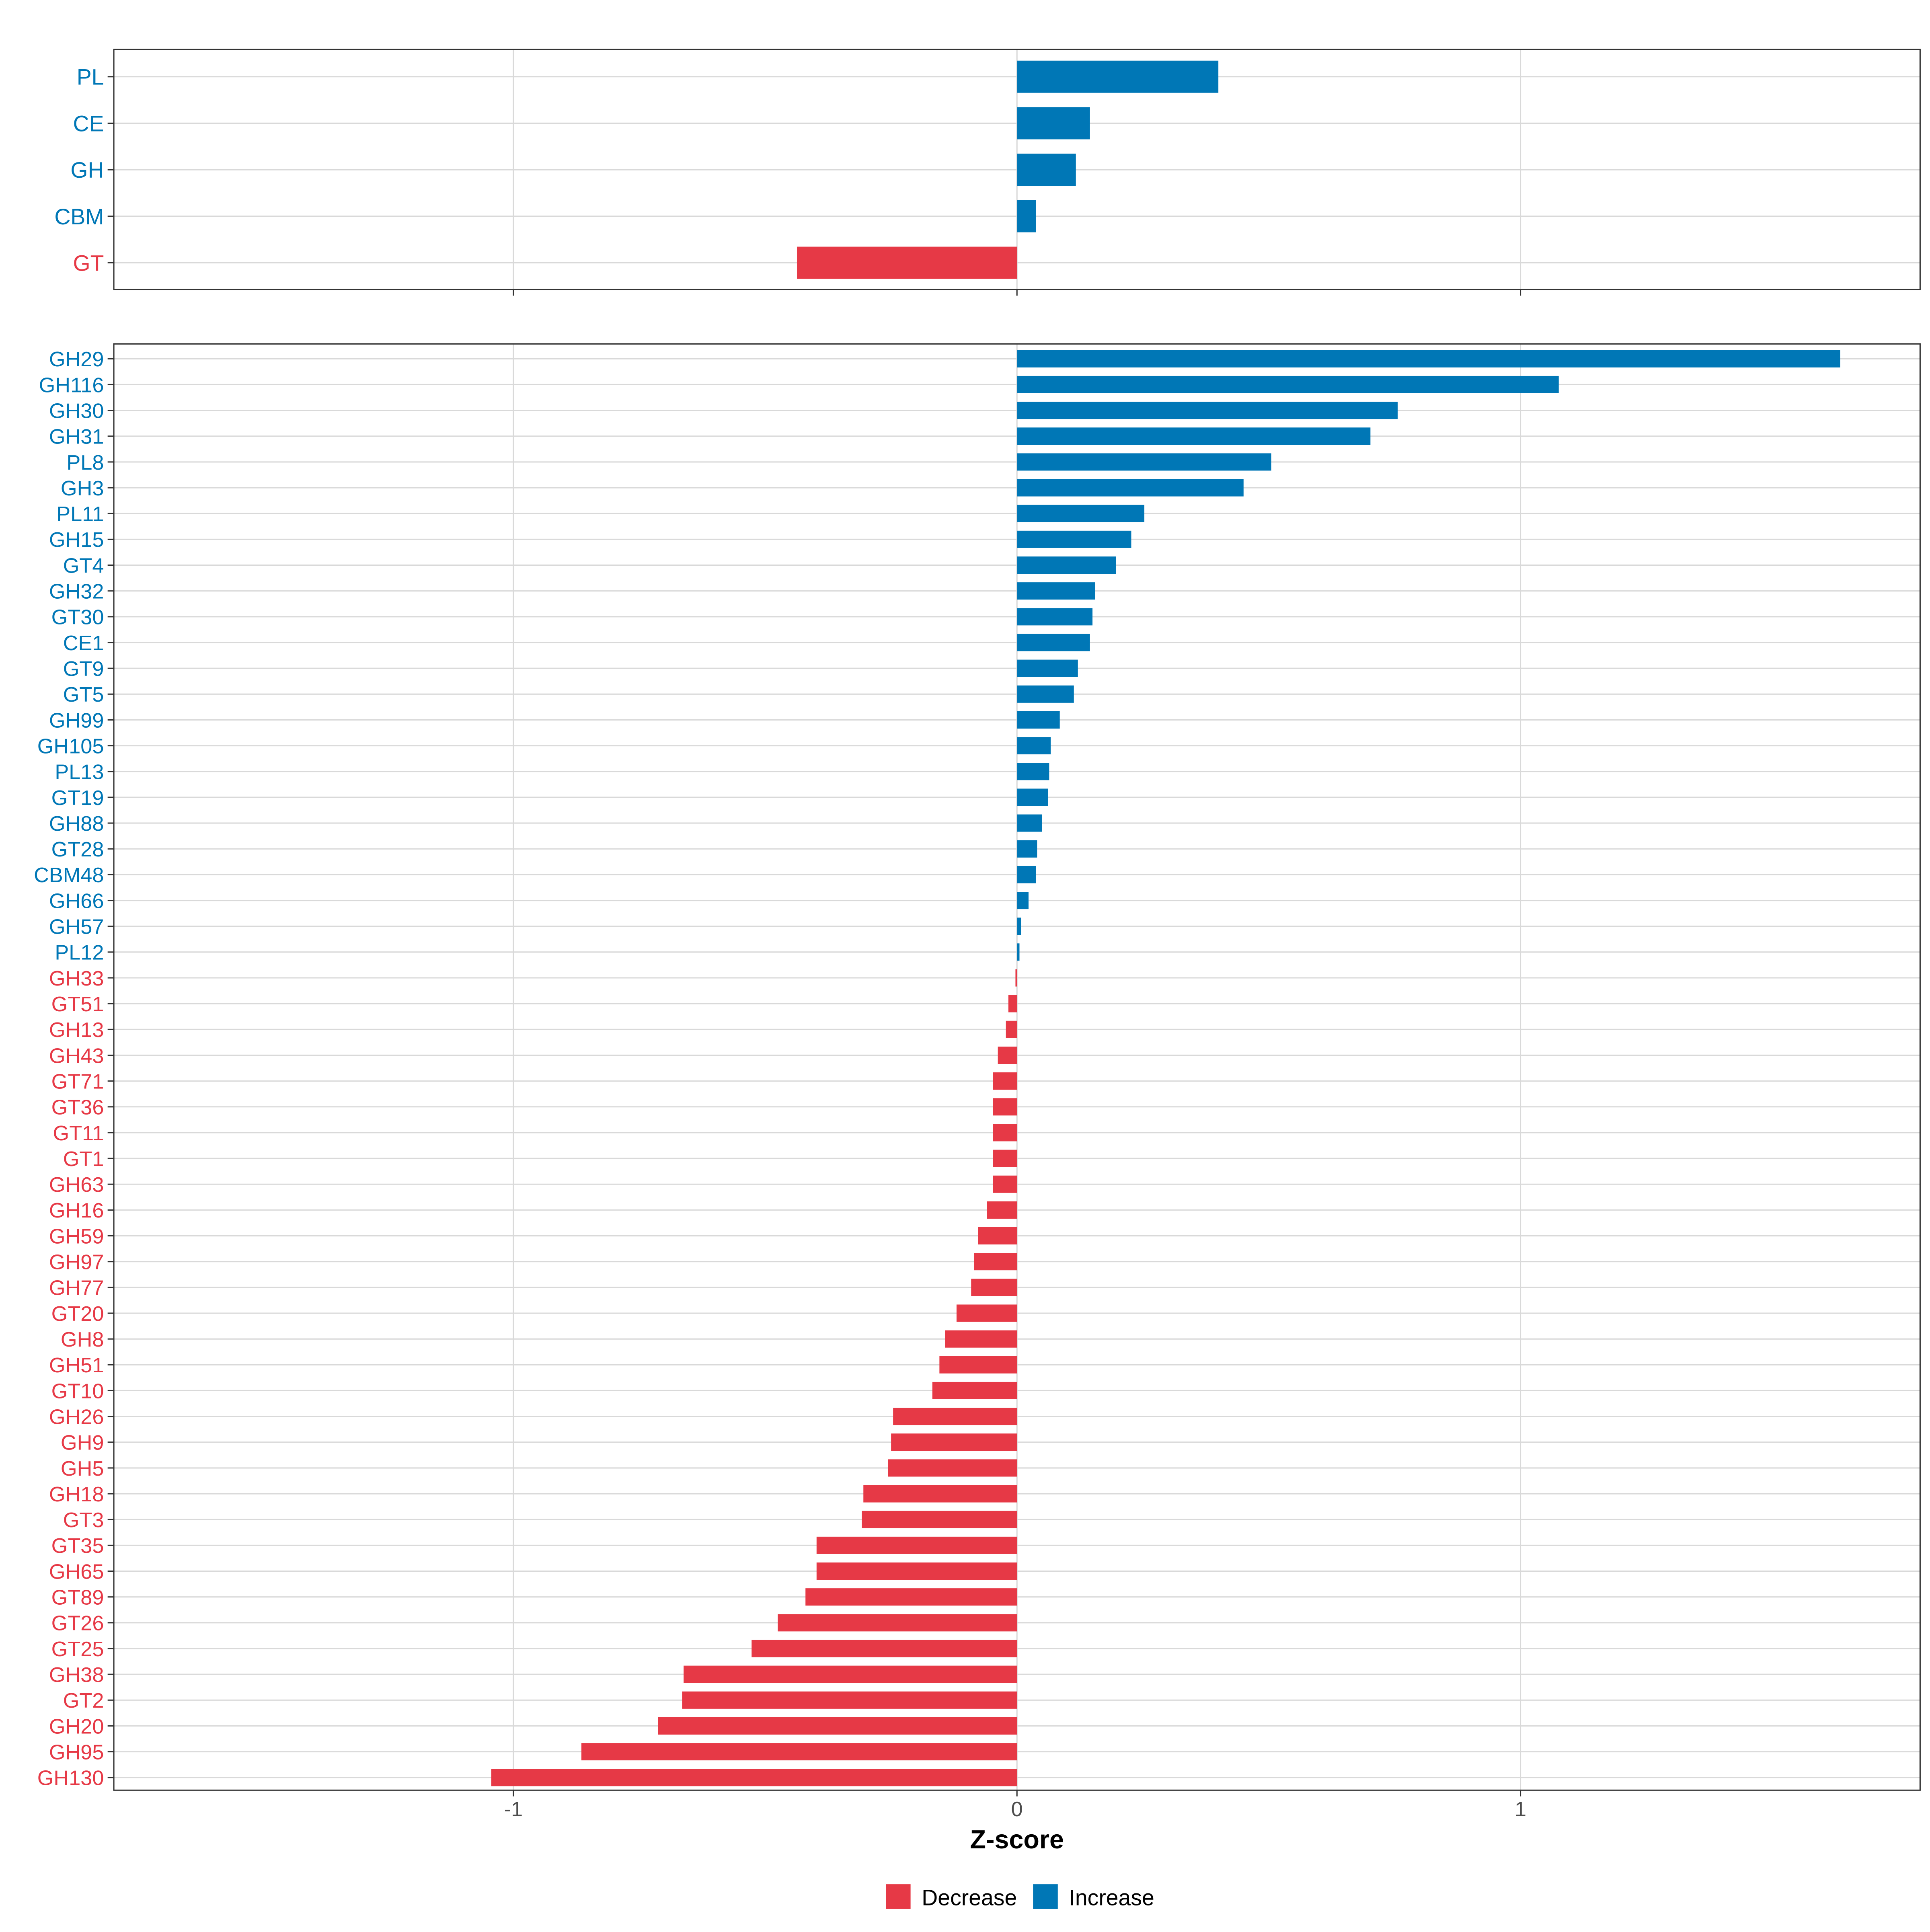 The height and width of the screenshot is (1932, 1930). What do you see at coordinates (78, 1133) in the screenshot?
I see `family-label-gt11: GT11` at bounding box center [78, 1133].